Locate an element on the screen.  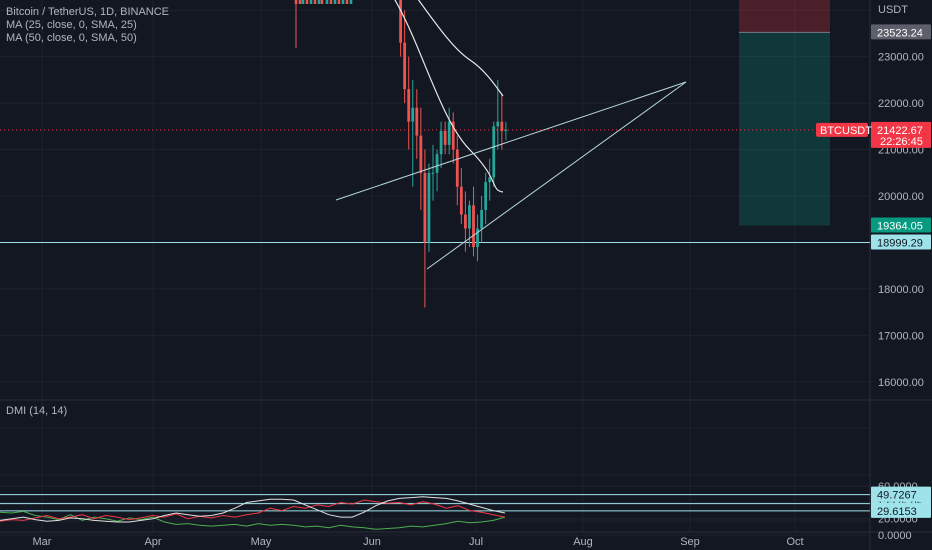
entry-price-label: 23523.24 is located at coordinates (900, 33).